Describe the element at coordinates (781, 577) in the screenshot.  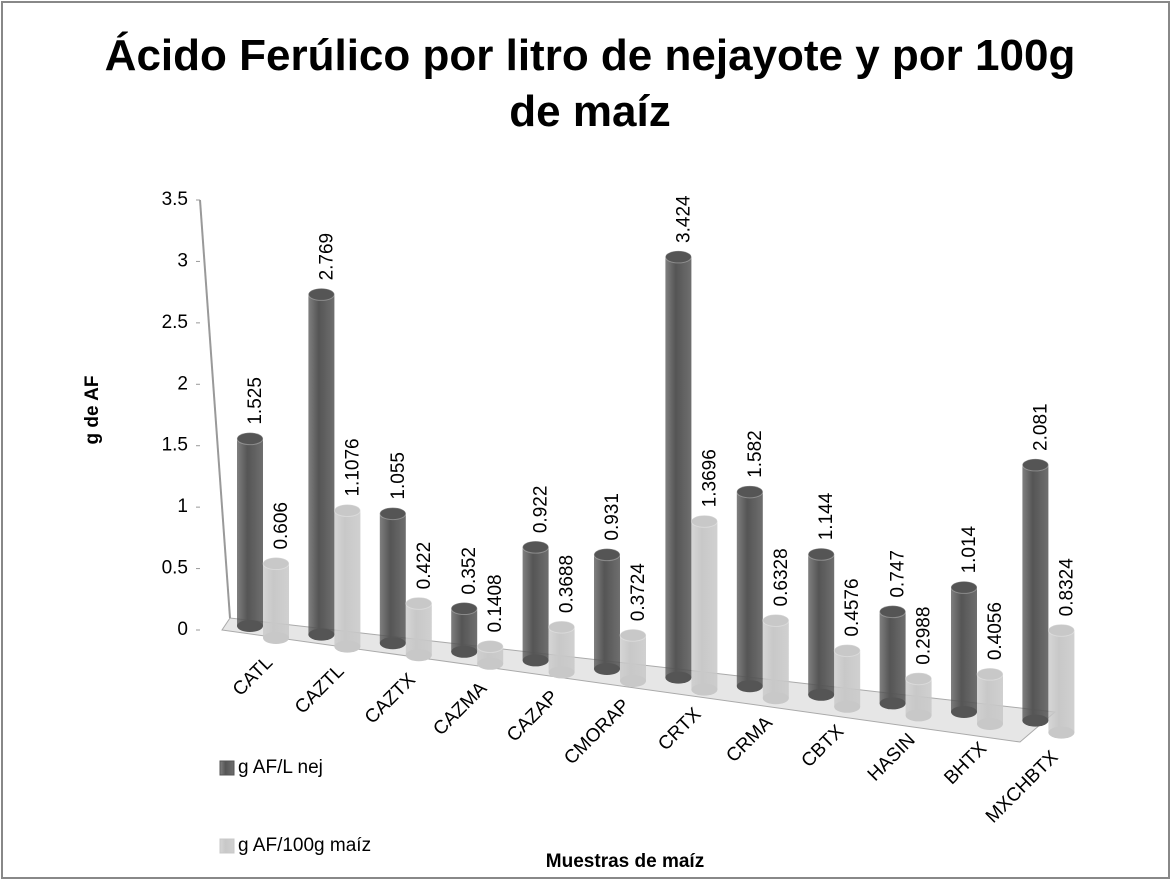
I see `data-label: 0.6328` at that location.